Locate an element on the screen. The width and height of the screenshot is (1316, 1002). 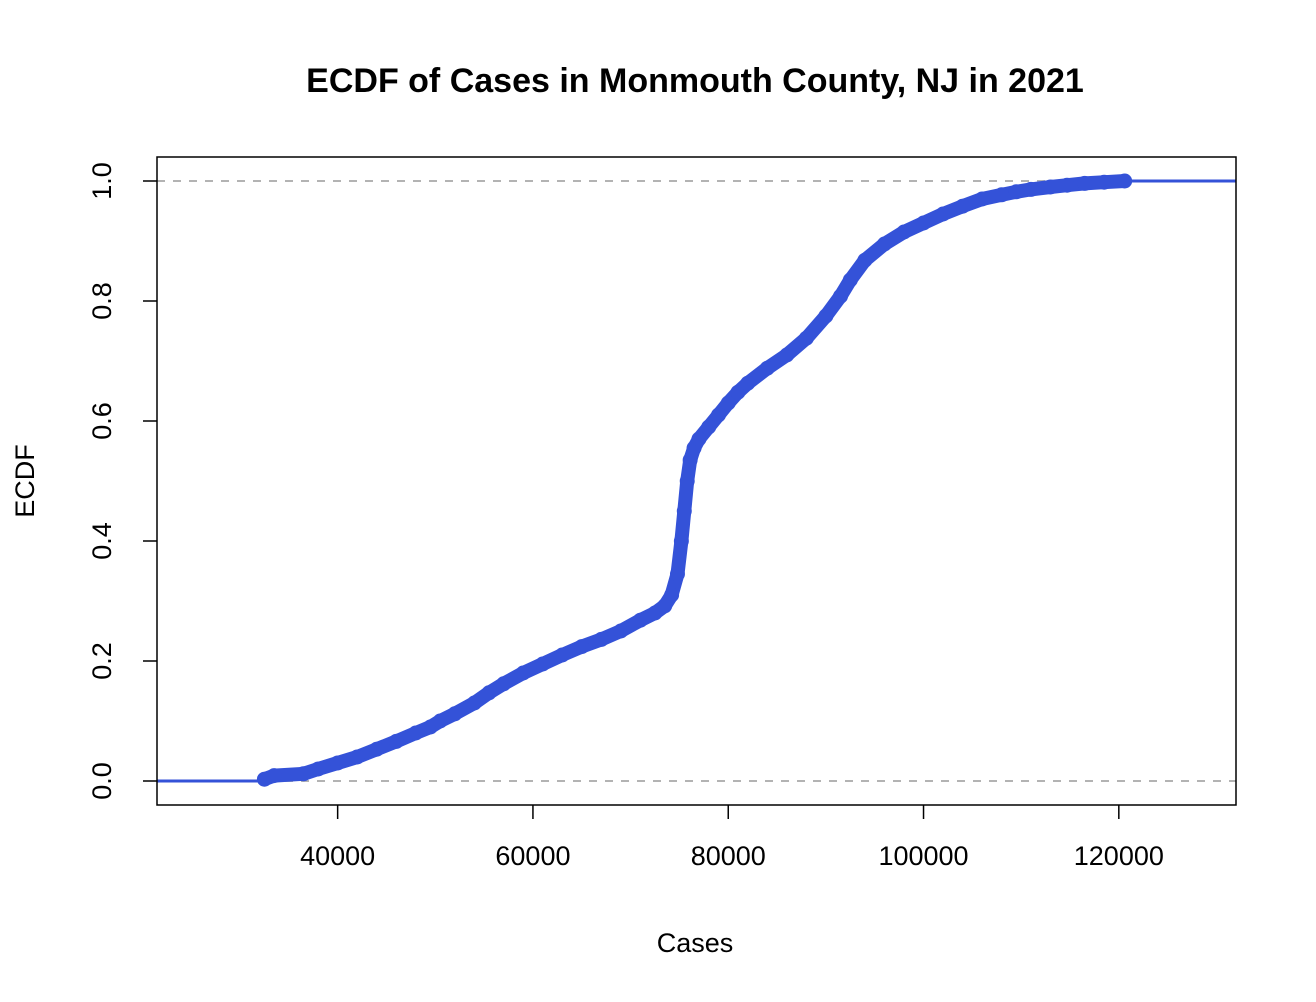
x-tick-label: 40000 is located at coordinates (337, 856).